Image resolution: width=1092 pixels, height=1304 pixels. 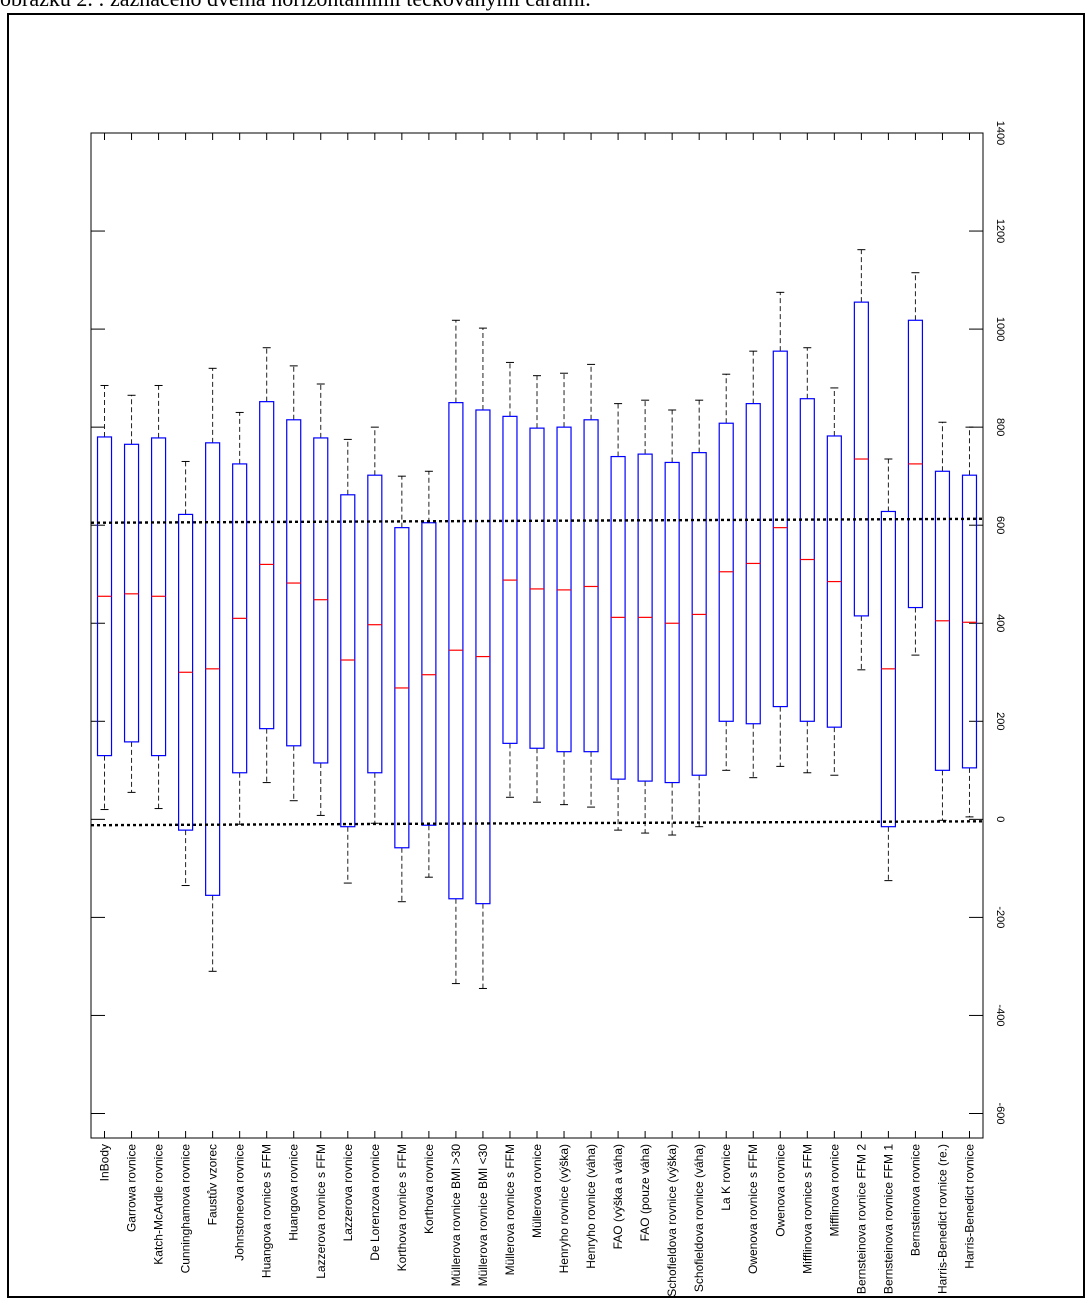 I want to click on category-label: Lazzerova rovnice, so click(x=348, y=1193).